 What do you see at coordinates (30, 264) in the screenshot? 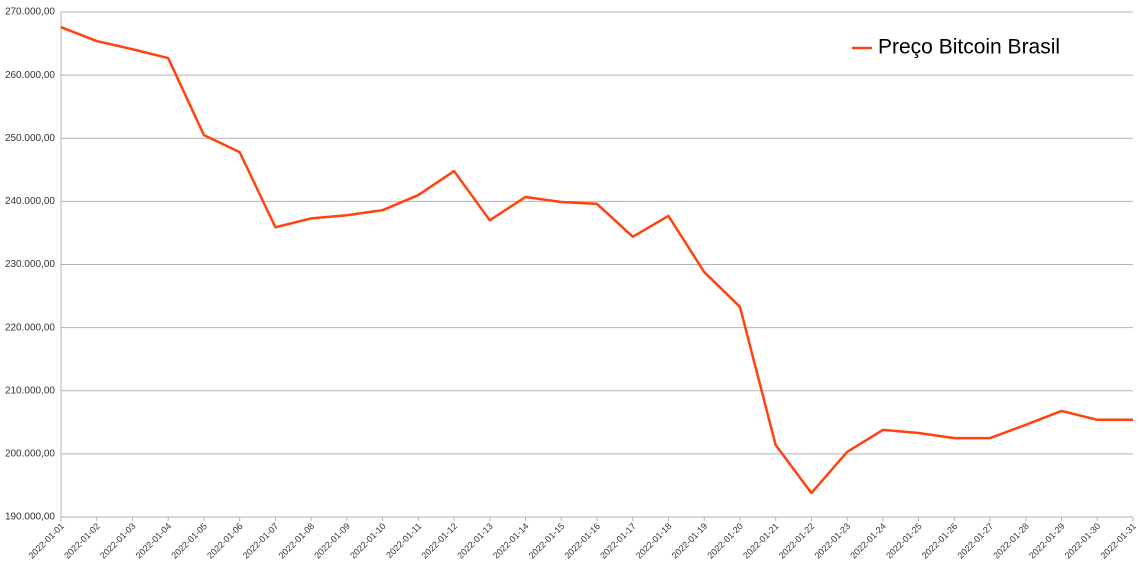
I see `y-tick-label: 230.000,00` at bounding box center [30, 264].